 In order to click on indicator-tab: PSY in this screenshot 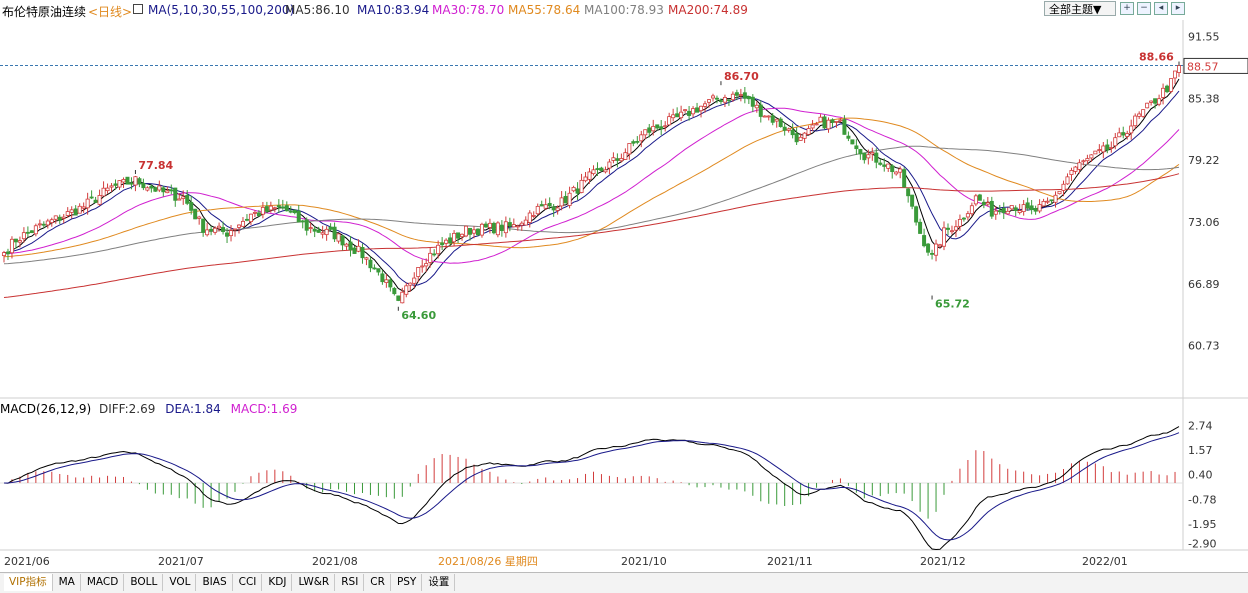, I will do `click(407, 582)`.